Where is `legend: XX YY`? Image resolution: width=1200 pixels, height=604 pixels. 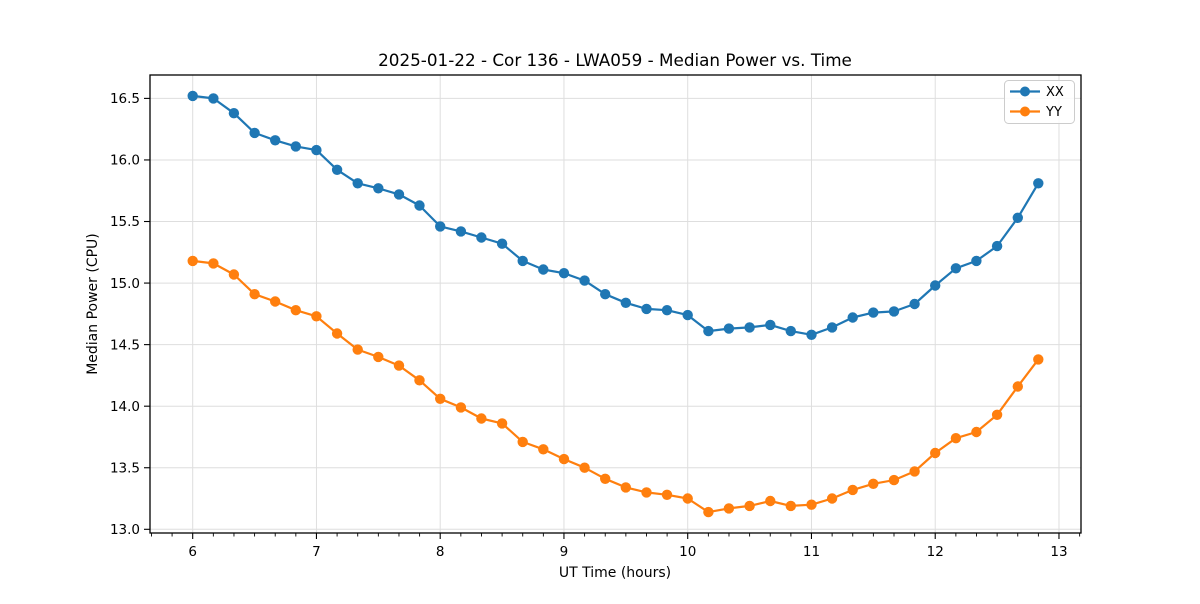
legend: XX YY is located at coordinates (1039, 102).